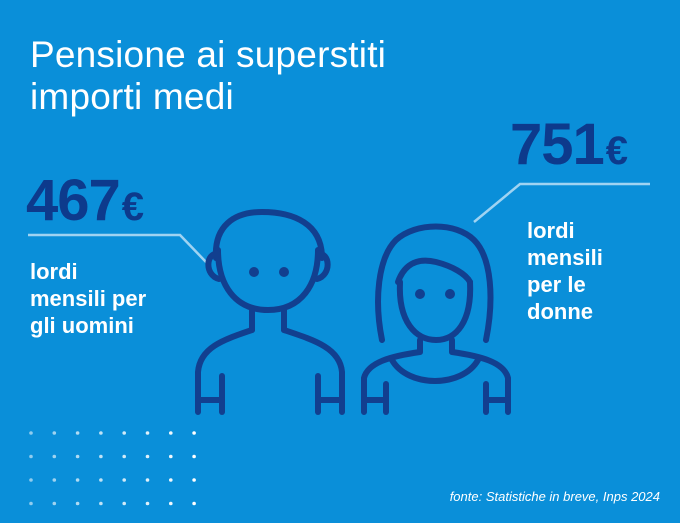  Describe the element at coordinates (561, 202) in the screenshot. I see `women-connector-line` at that location.